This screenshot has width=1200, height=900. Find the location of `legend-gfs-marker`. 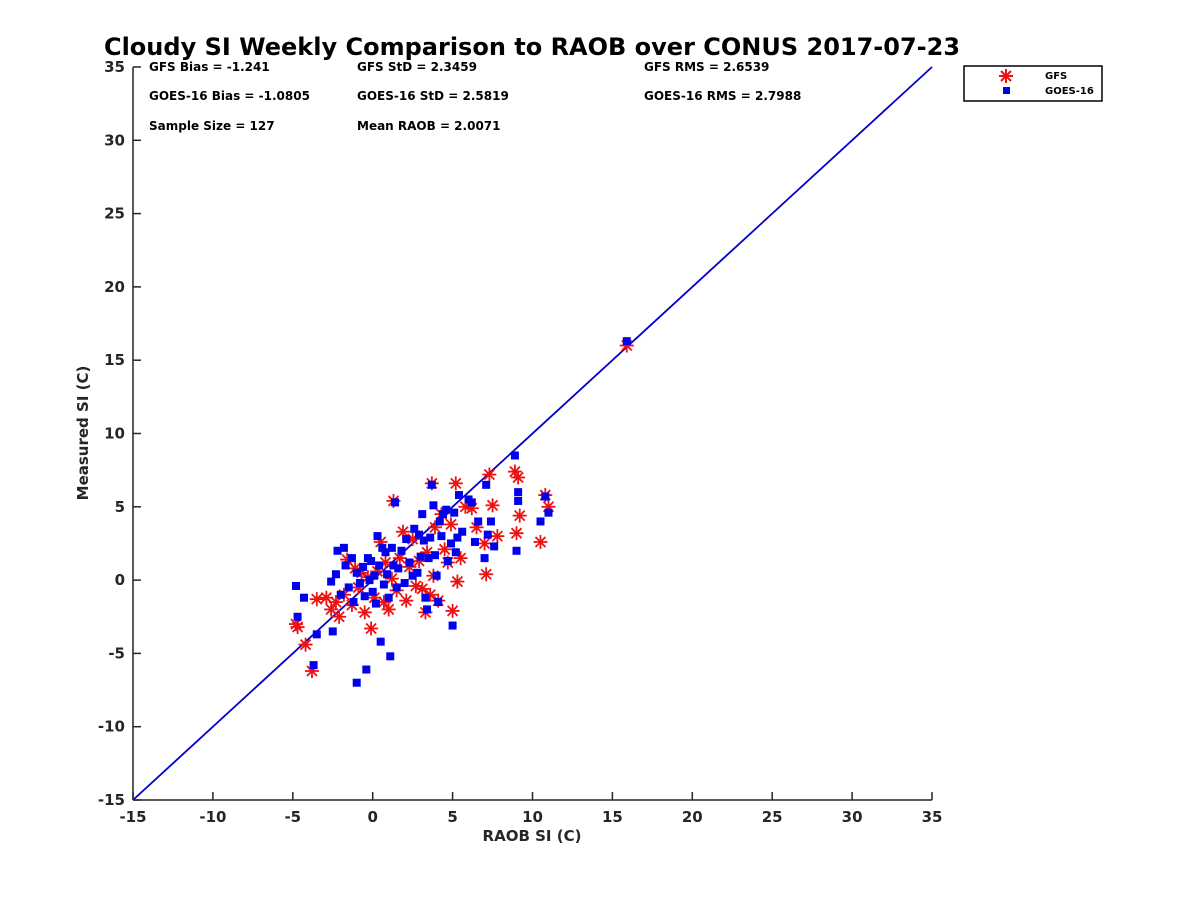

legend-gfs-marker is located at coordinates (1006, 76).